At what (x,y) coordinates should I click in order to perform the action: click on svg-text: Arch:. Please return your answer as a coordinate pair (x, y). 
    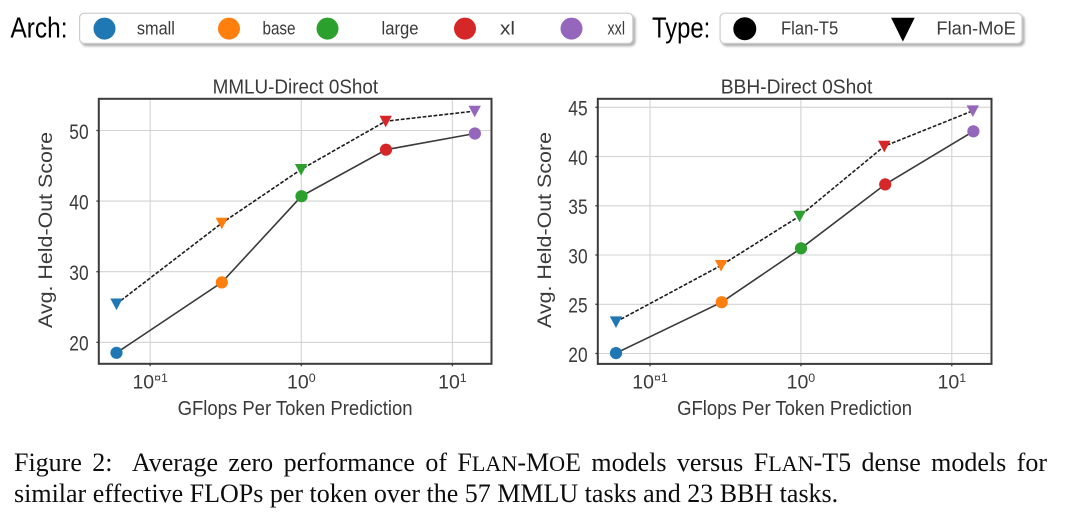
    Looking at the image, I should click on (39, 28).